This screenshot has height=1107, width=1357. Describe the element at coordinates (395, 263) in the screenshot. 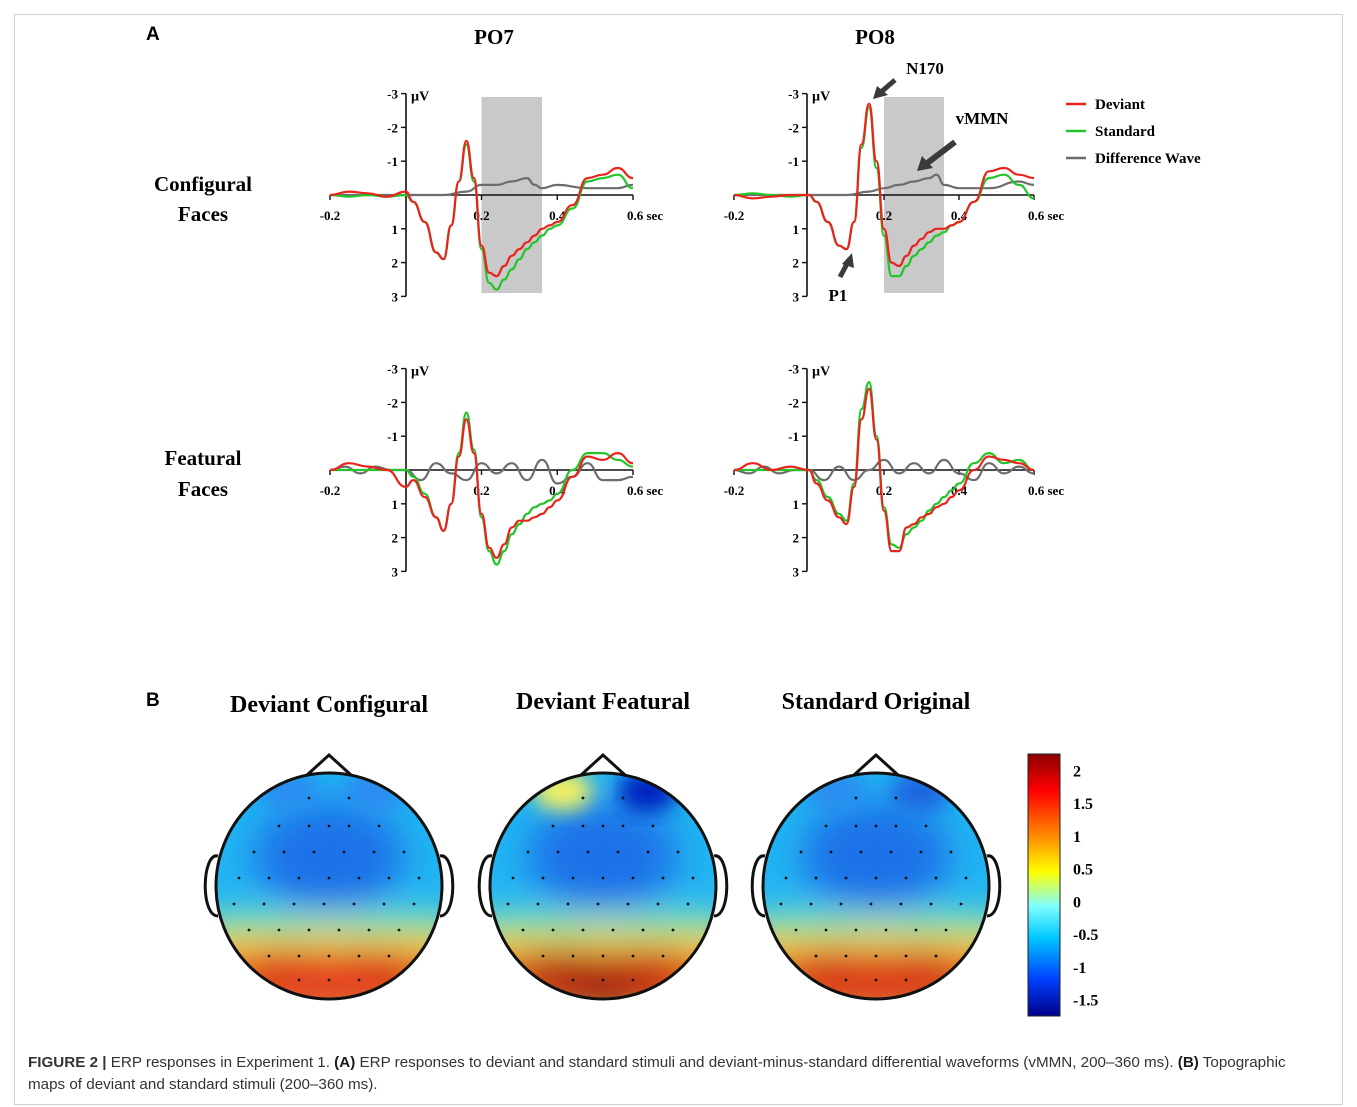

I see `y-tick-label: 2` at that location.